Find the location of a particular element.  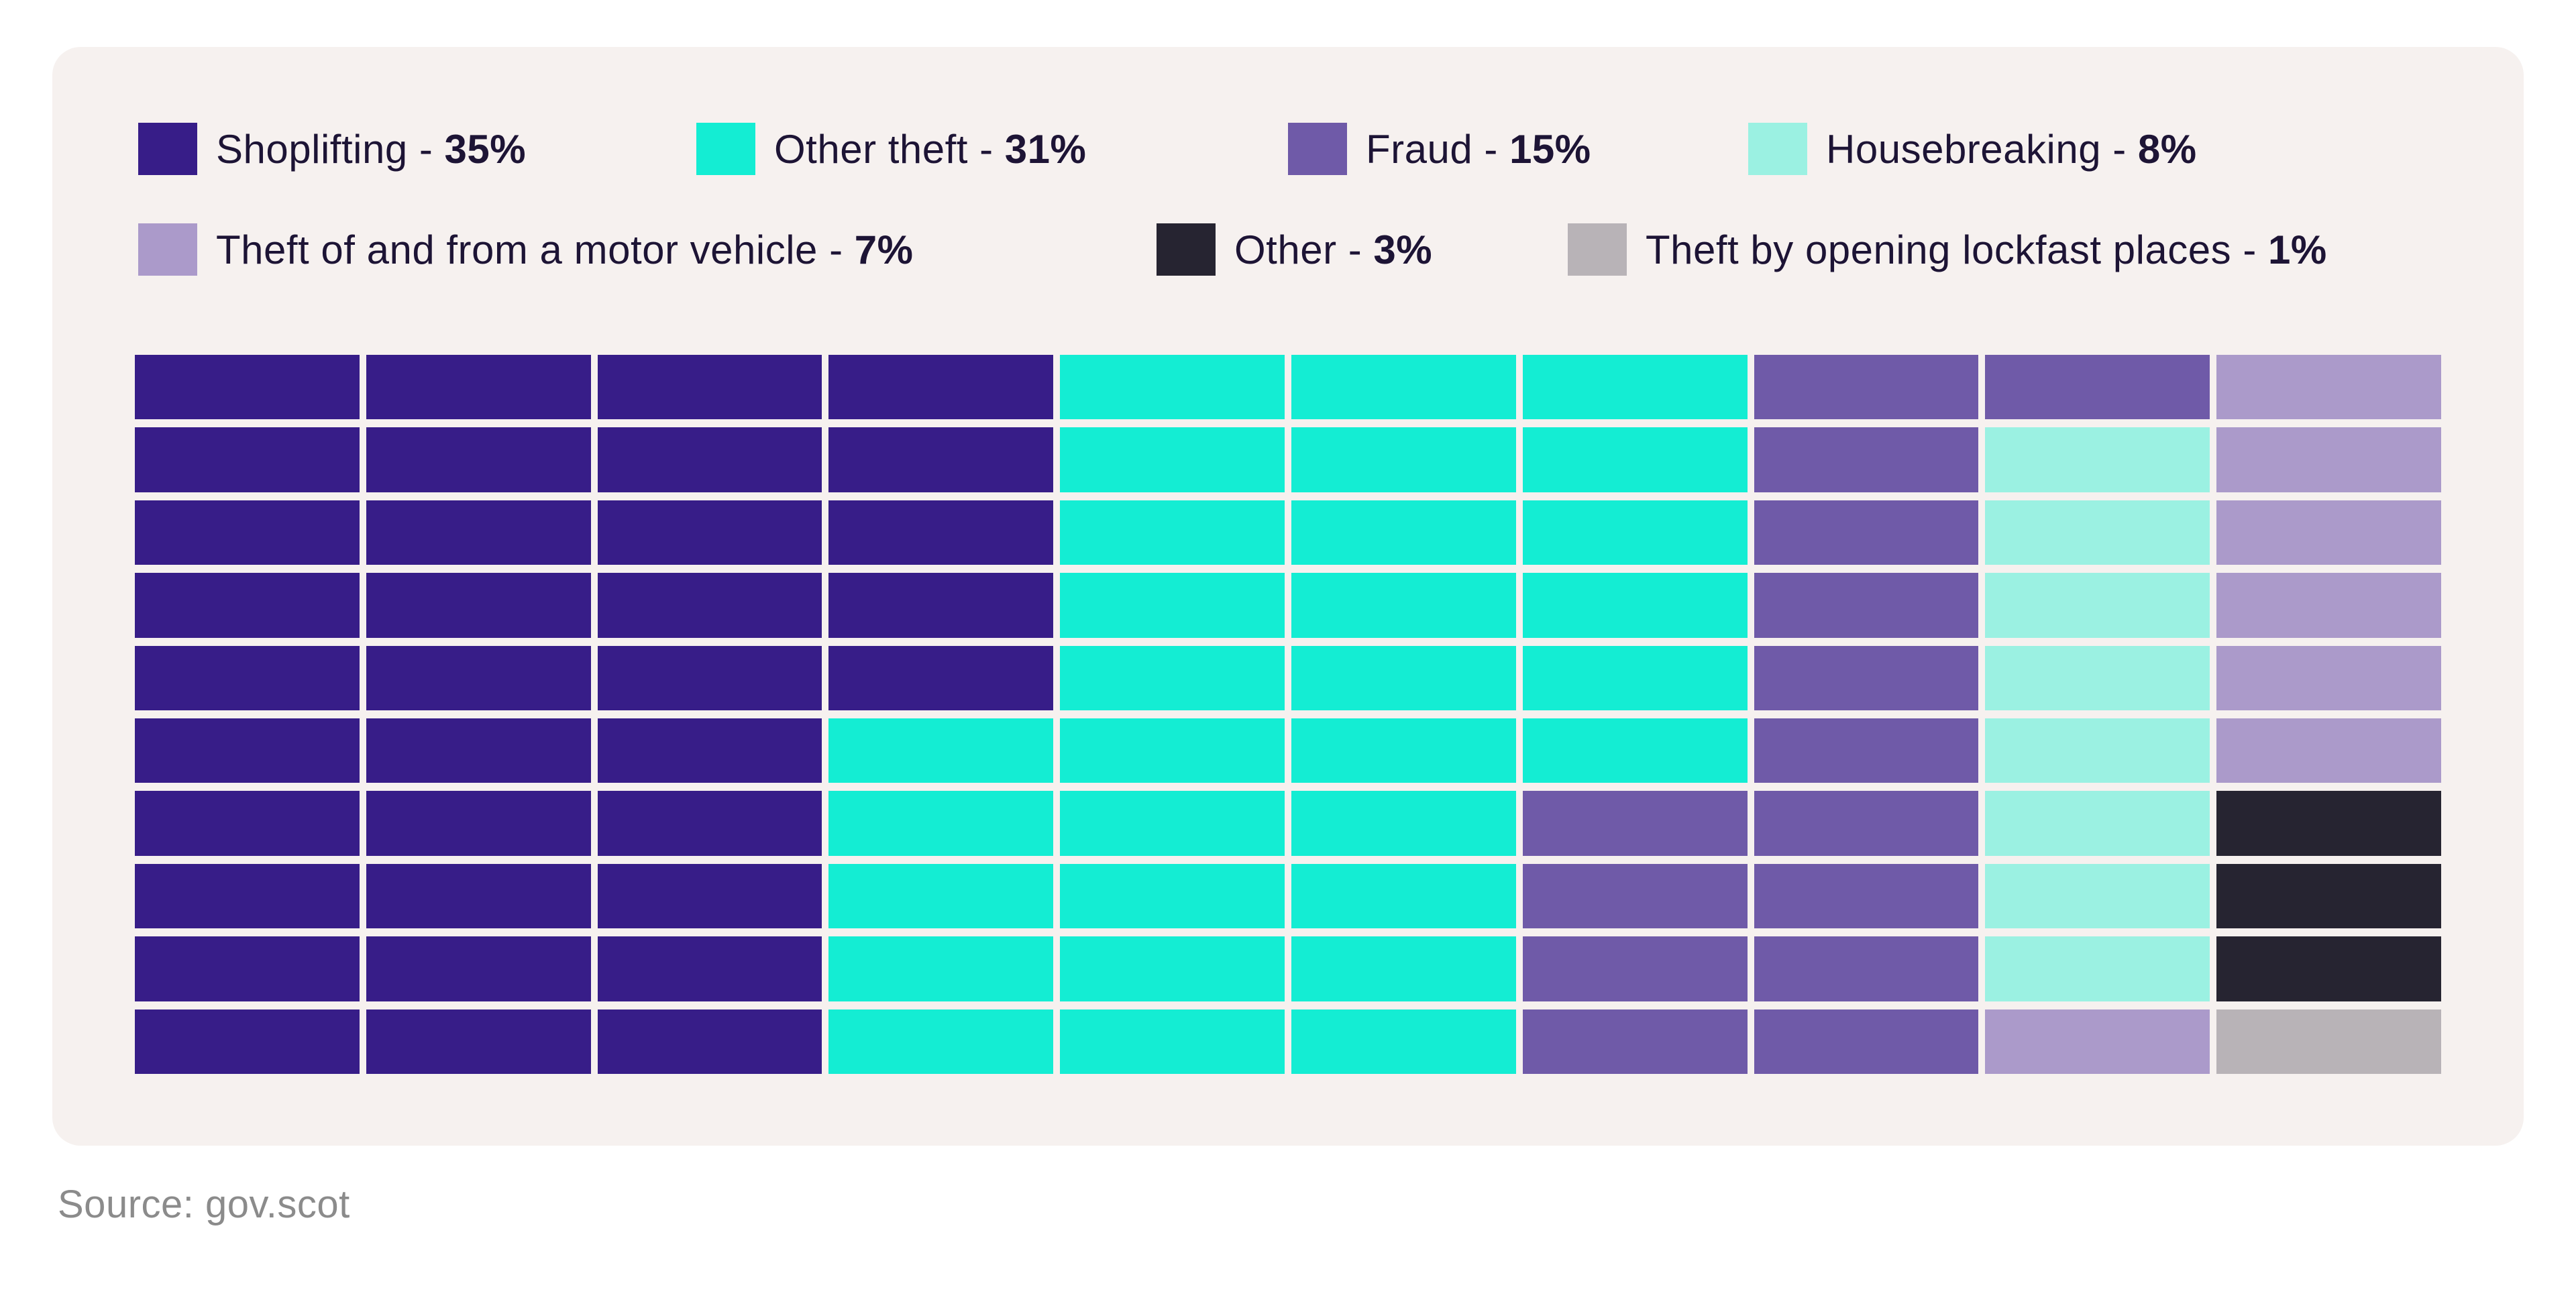

source-caption: Source: gov.scot is located at coordinates (204, 1204).